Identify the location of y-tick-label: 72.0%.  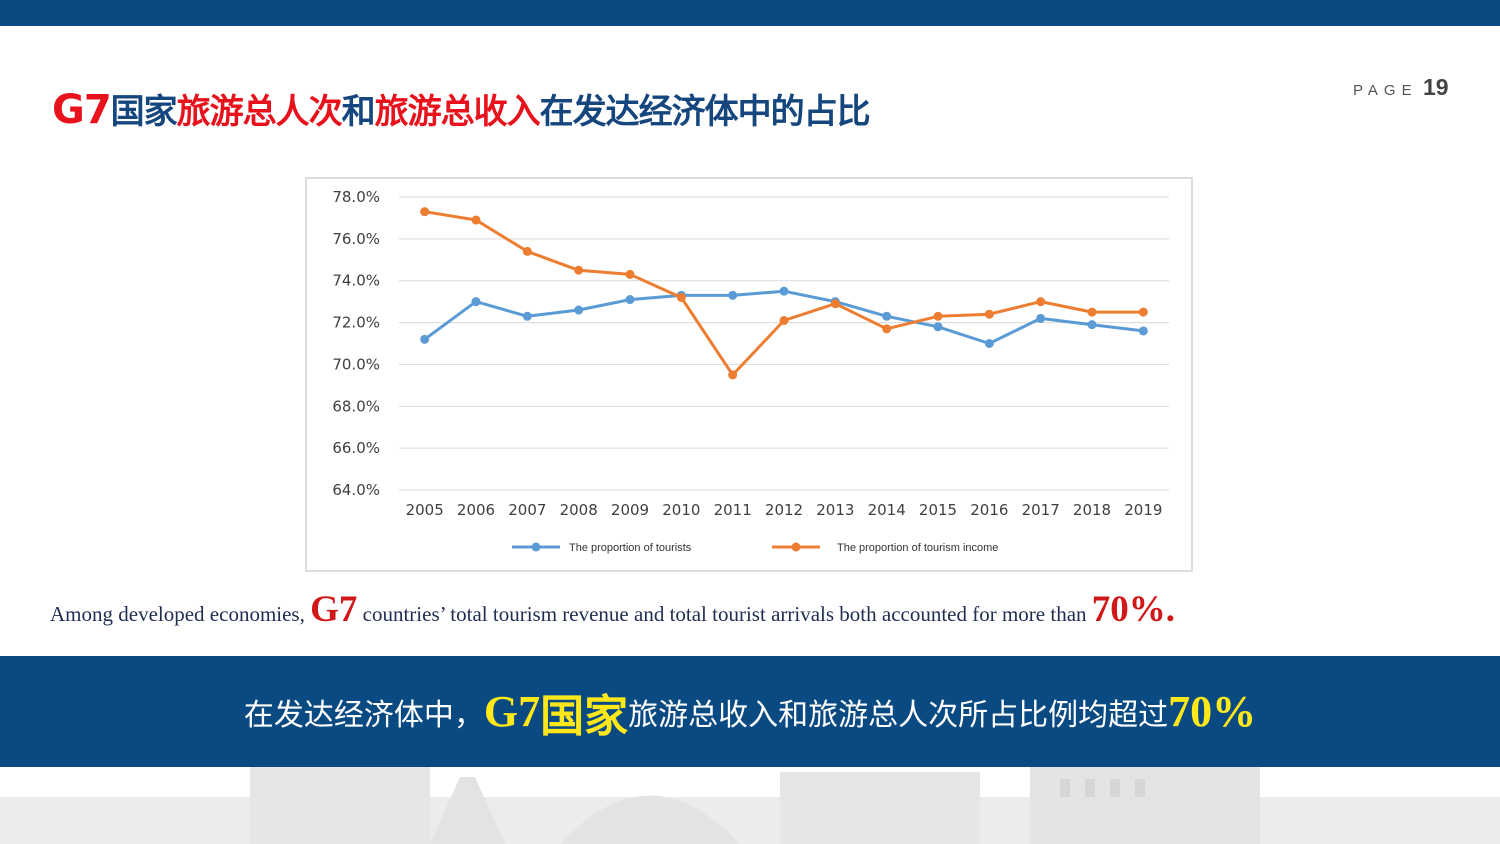
(356, 323).